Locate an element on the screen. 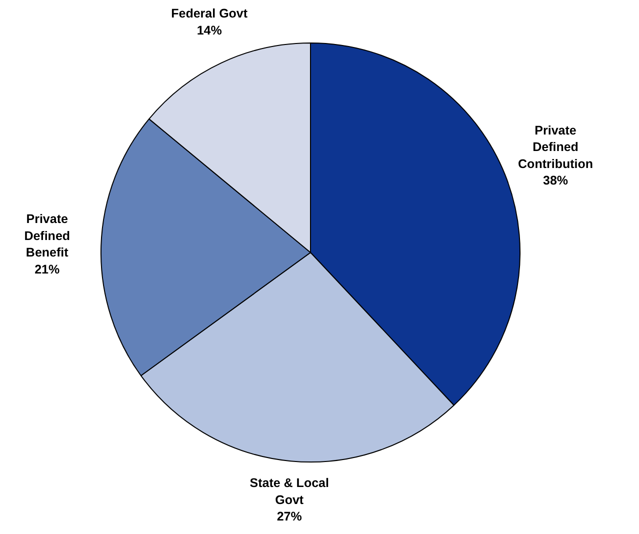  slice-label: Private Defined Contribution is located at coordinates (556, 147).